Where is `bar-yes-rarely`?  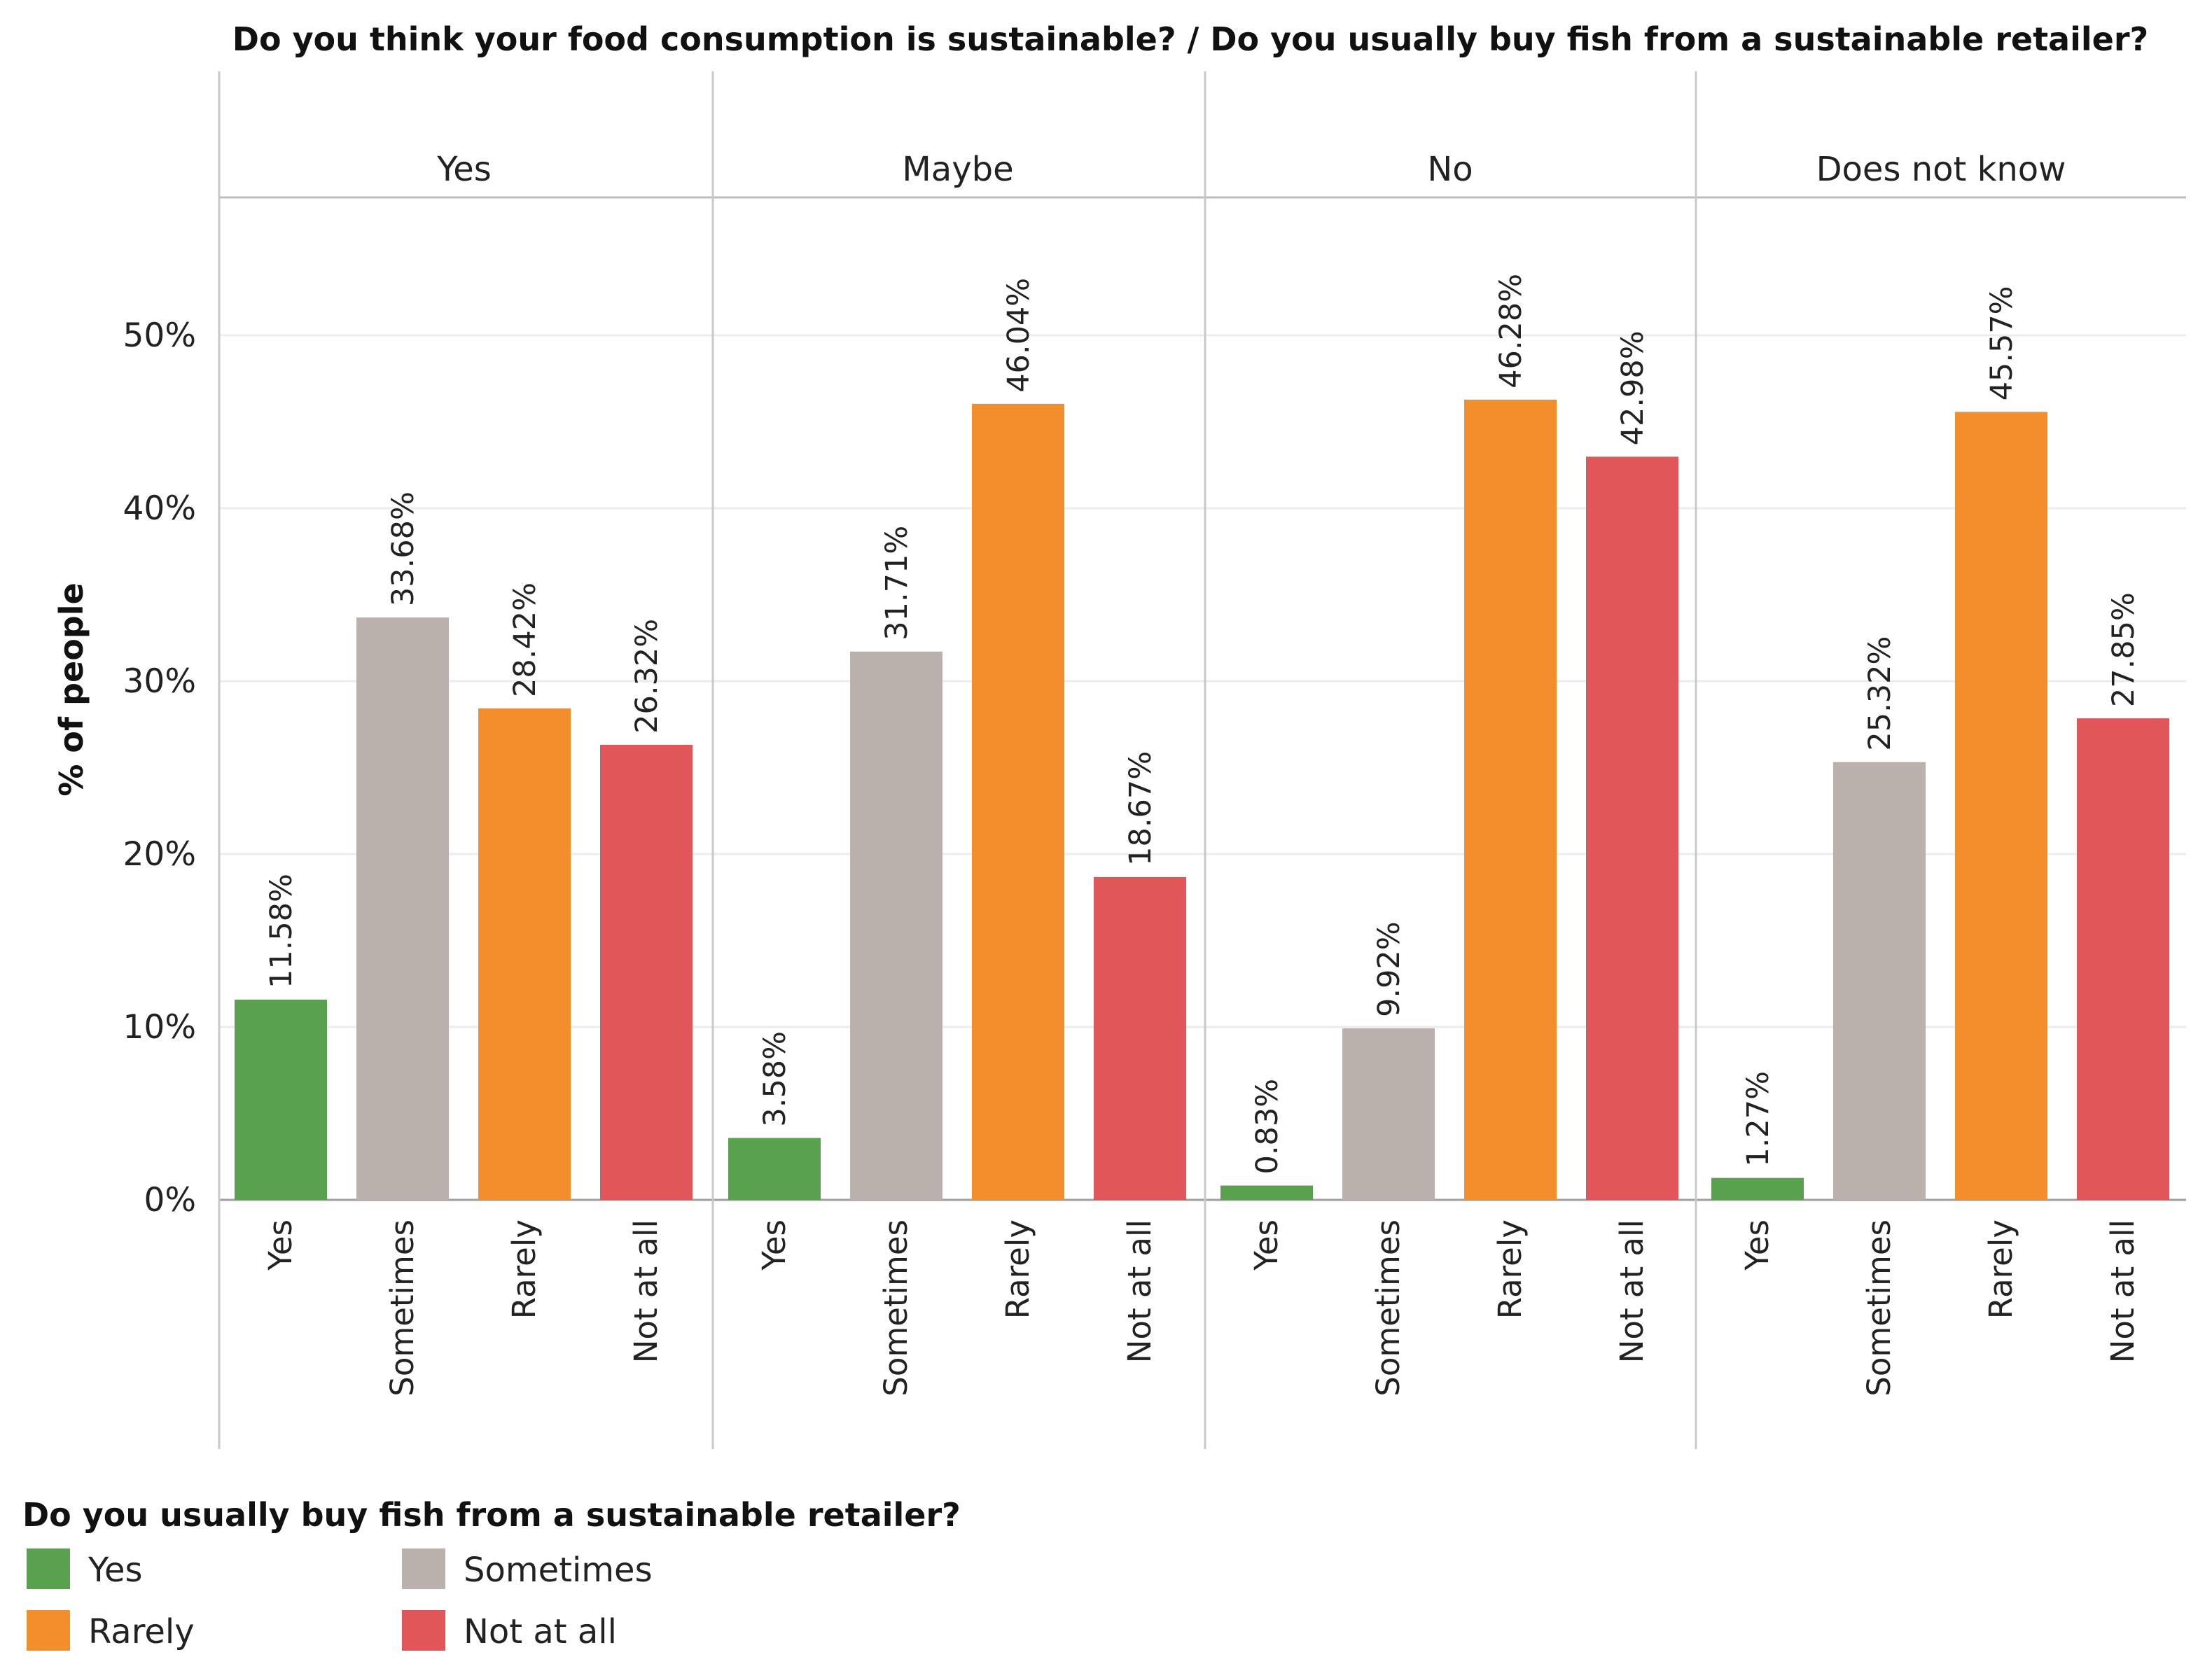
bar-yes-rarely is located at coordinates (524, 954).